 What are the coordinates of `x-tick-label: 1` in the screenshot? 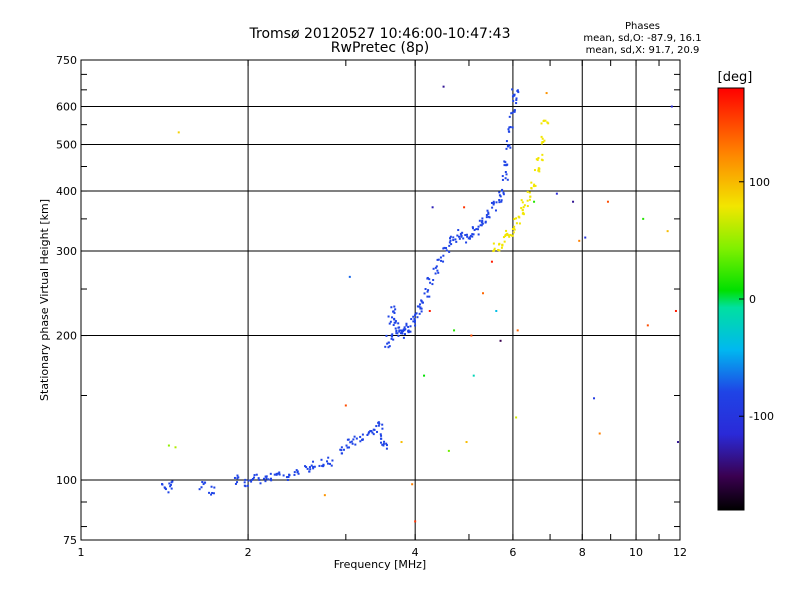 It's located at (81, 552).